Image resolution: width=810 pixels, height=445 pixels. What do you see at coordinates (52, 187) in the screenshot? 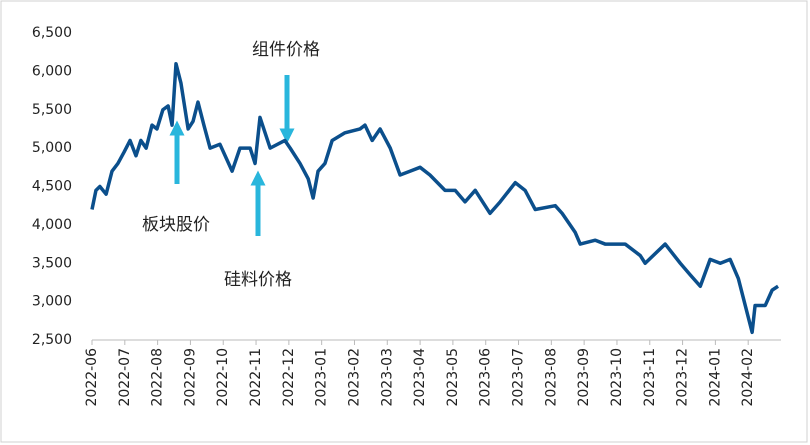
I see `y-tick-label: 4,500` at bounding box center [52, 187].